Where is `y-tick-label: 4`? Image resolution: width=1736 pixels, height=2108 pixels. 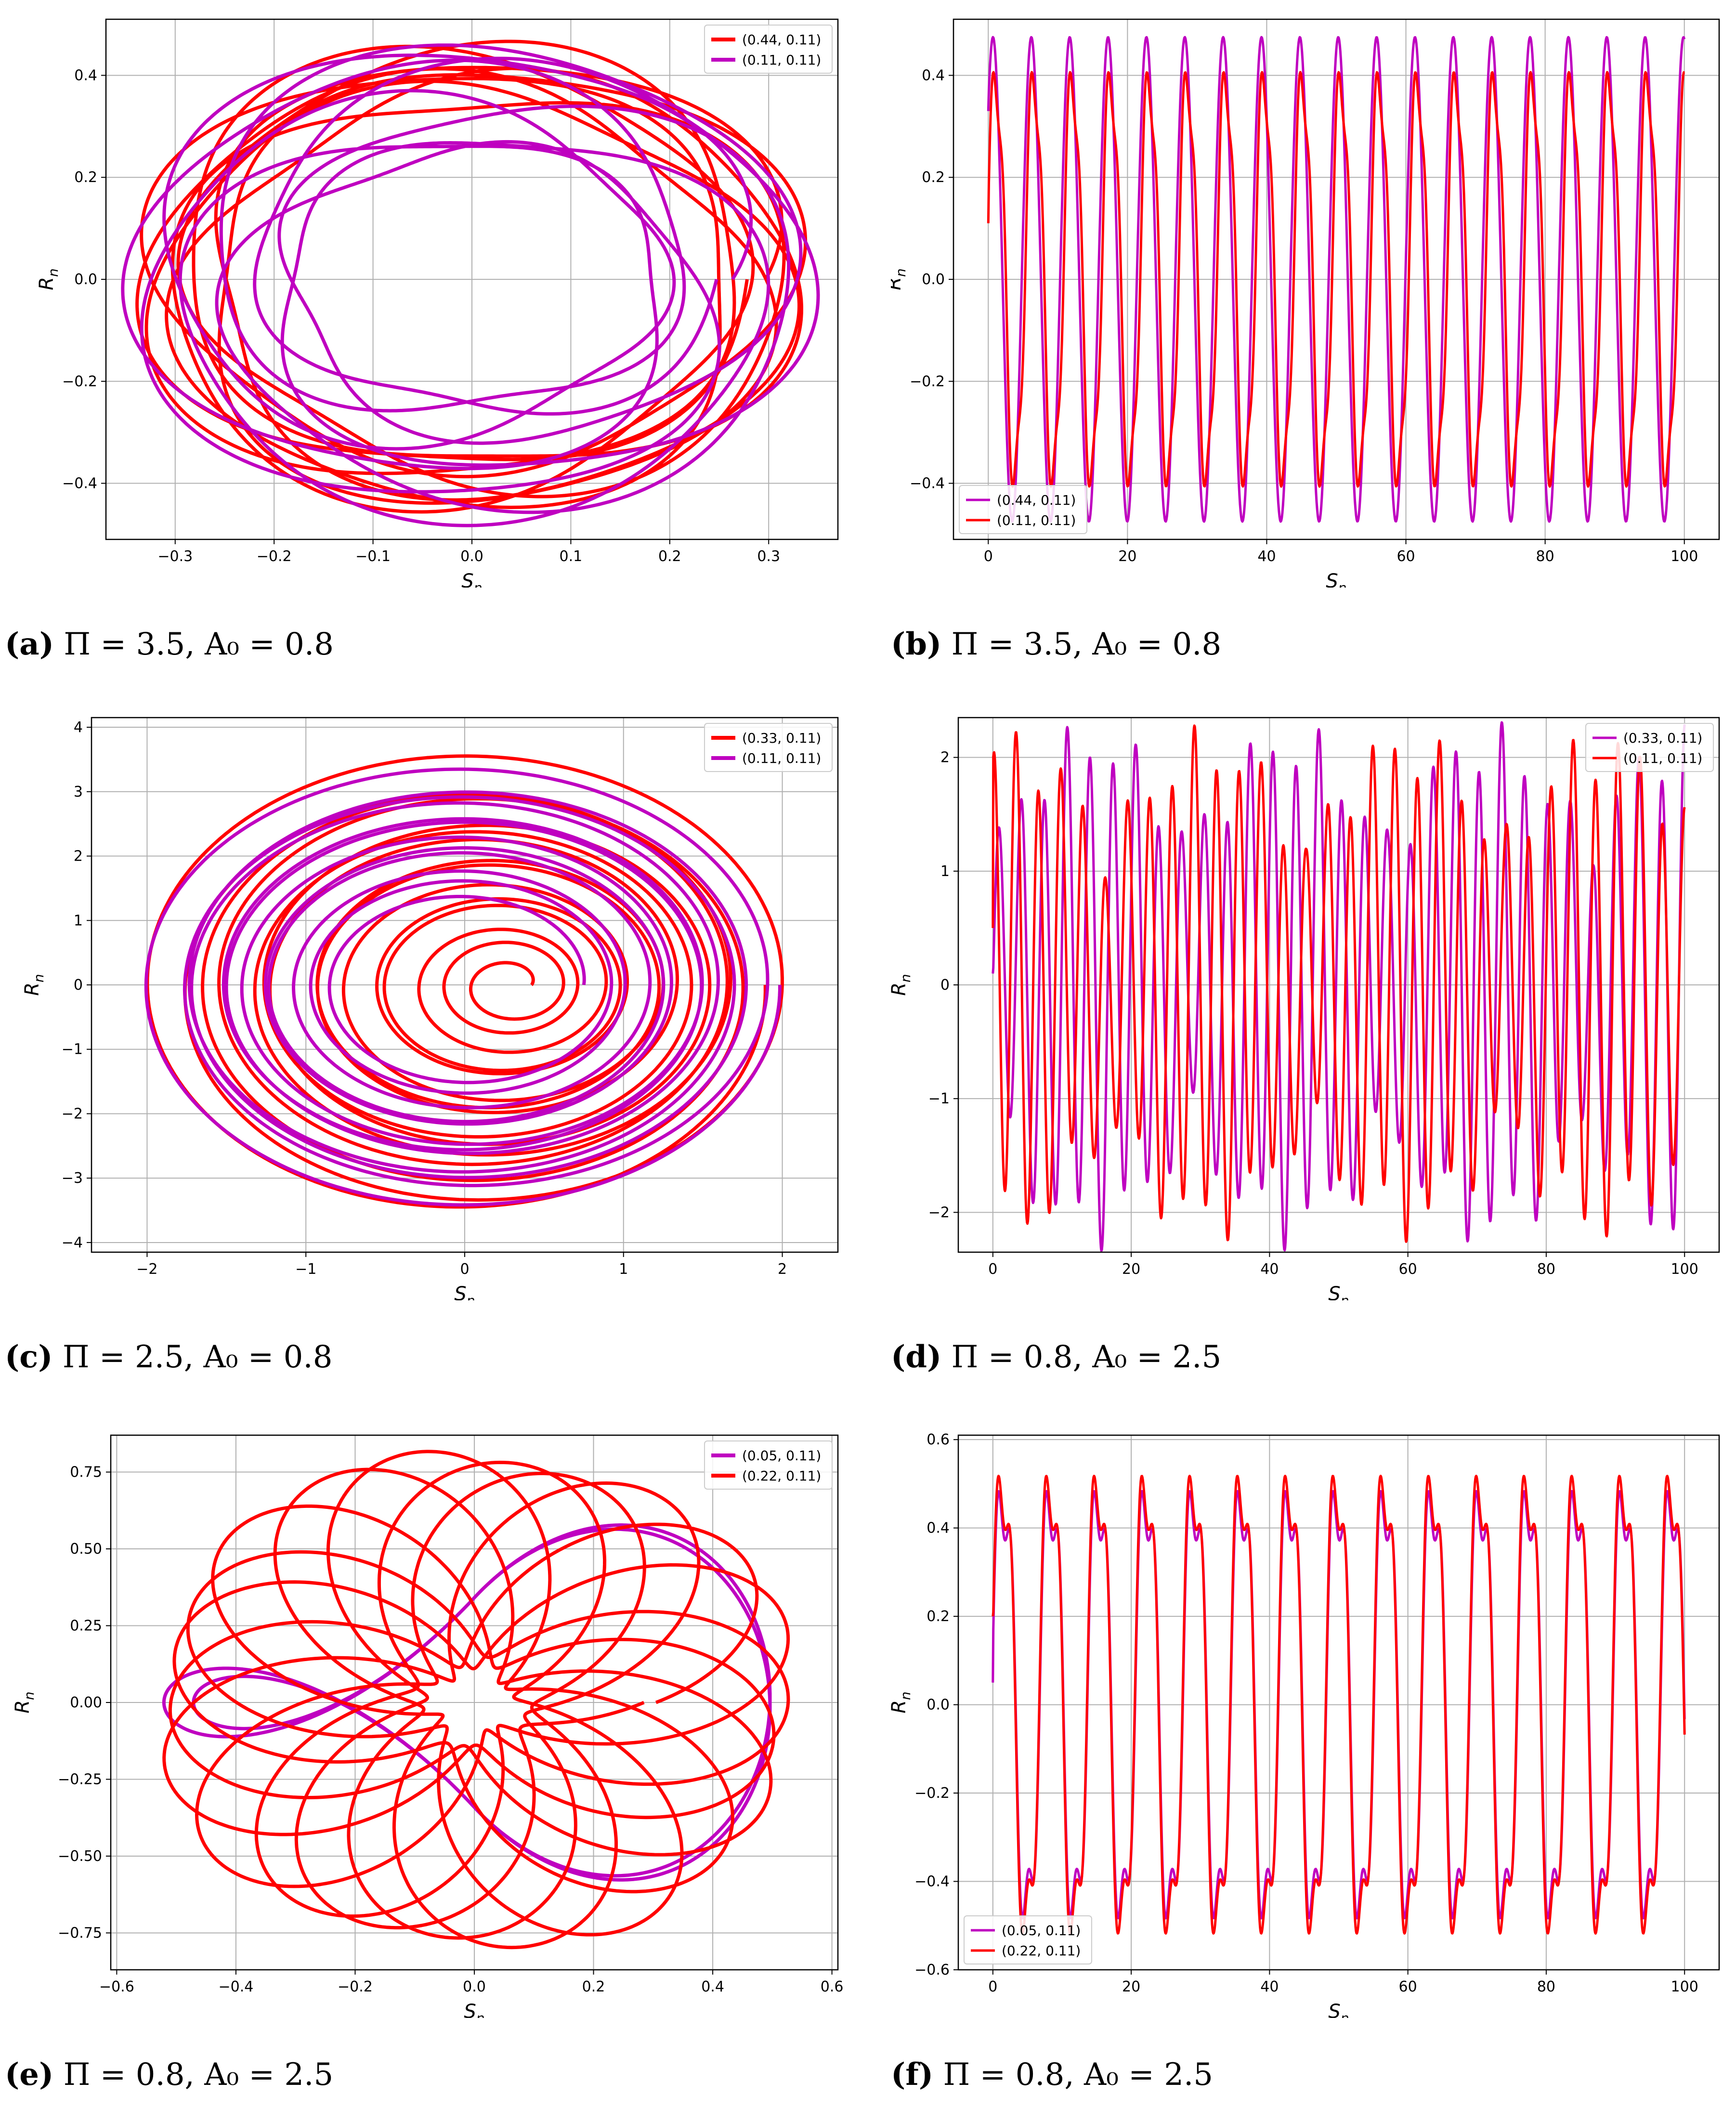 y-tick-label: 4 is located at coordinates (78, 727).